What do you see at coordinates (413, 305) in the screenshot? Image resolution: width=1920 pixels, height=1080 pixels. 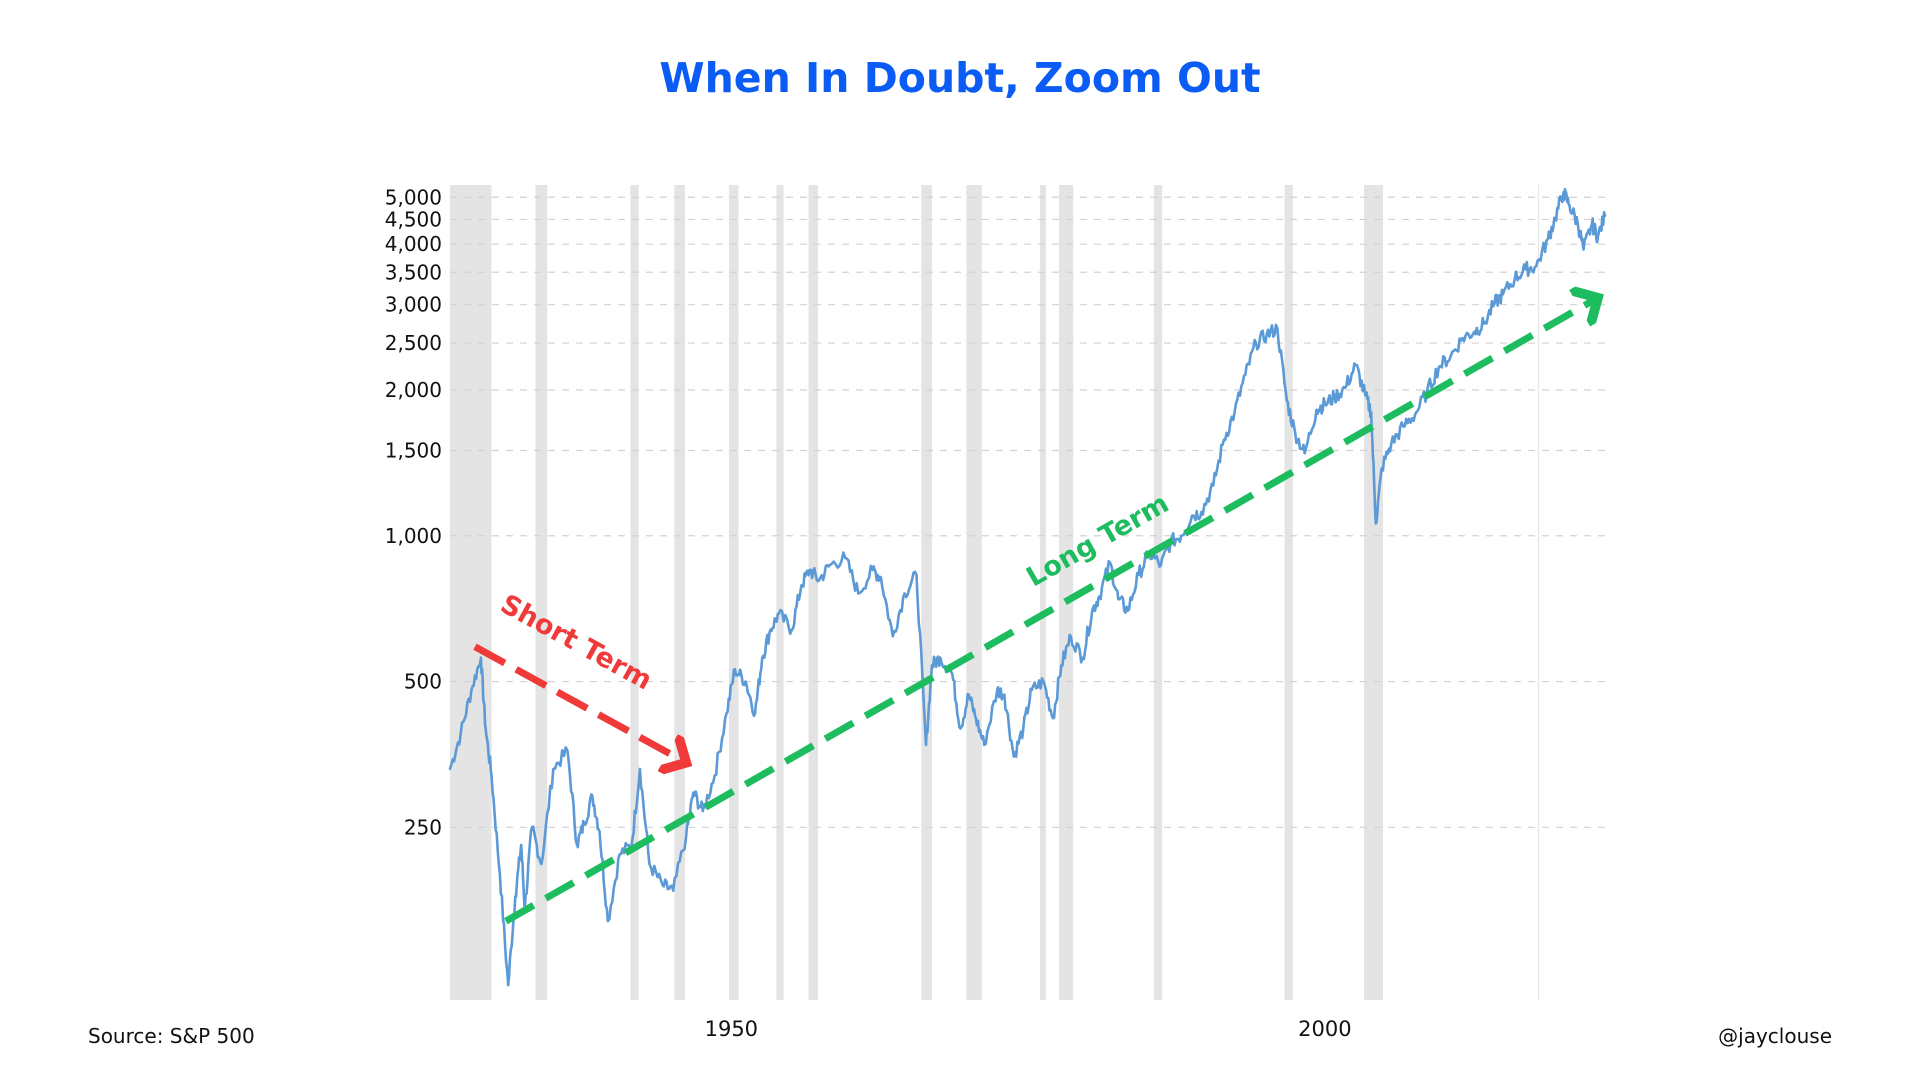 I see `y-tick-label: 3,000` at bounding box center [413, 305].